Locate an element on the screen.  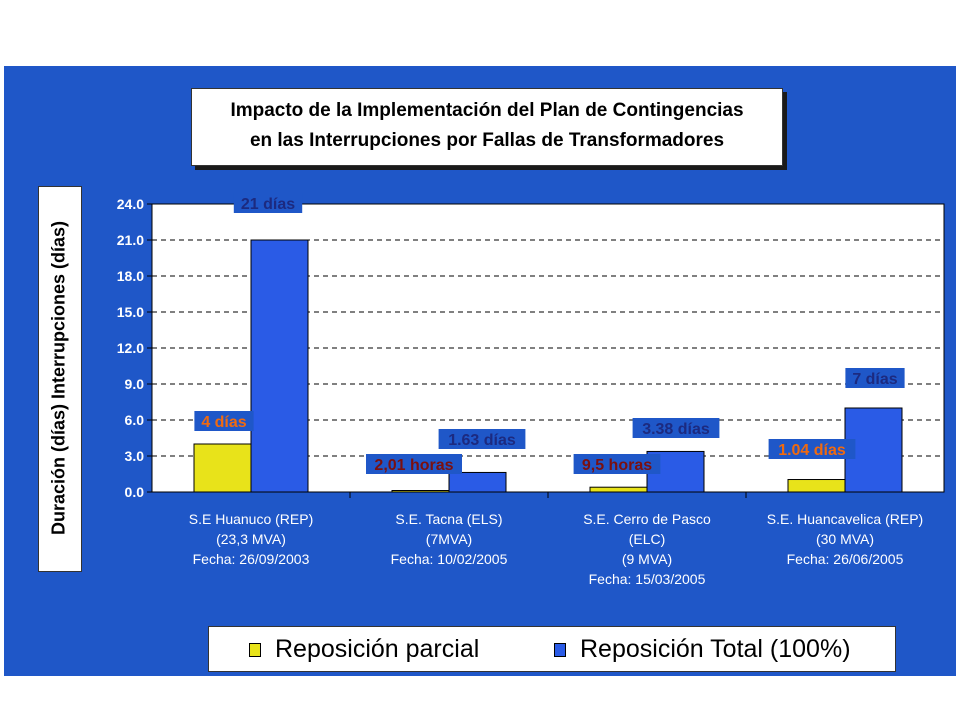
x-category-label: (7MVA) is located at coordinates (449, 539).